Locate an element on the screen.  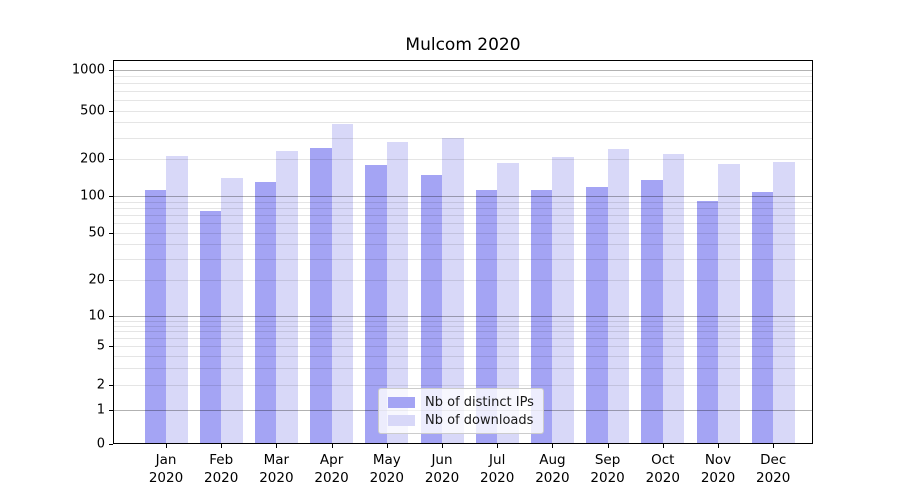
legend-label: Nb of downloads is located at coordinates (479, 420).